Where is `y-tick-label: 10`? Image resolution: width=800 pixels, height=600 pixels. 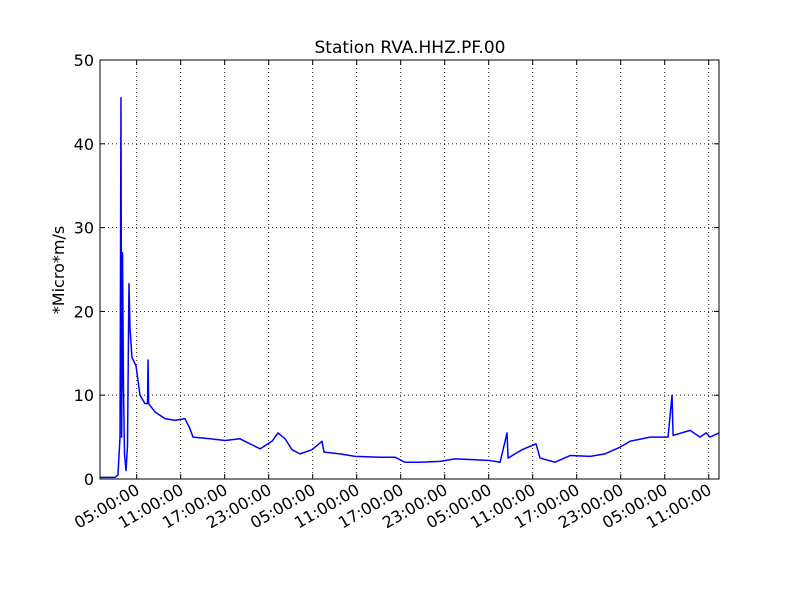 y-tick-label: 10 is located at coordinates (84, 395).